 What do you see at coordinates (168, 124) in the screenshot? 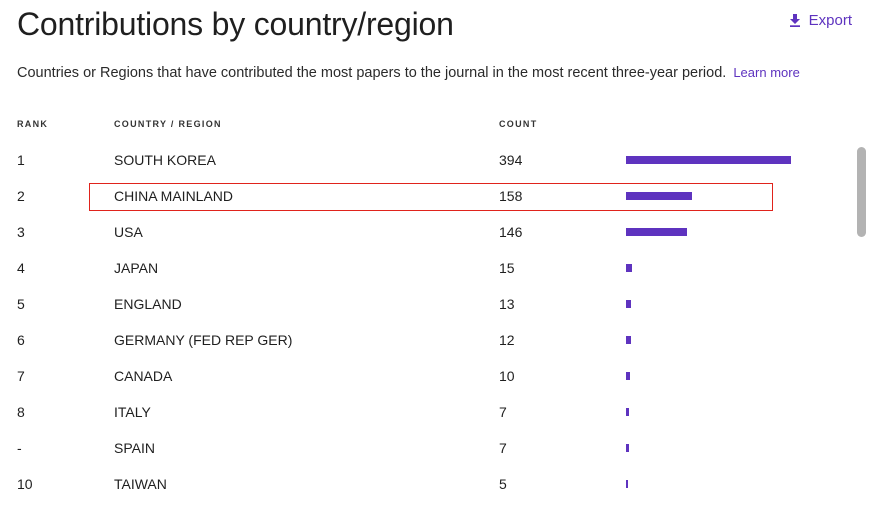
I see `header-country: COUNTRY / REGION` at bounding box center [168, 124].